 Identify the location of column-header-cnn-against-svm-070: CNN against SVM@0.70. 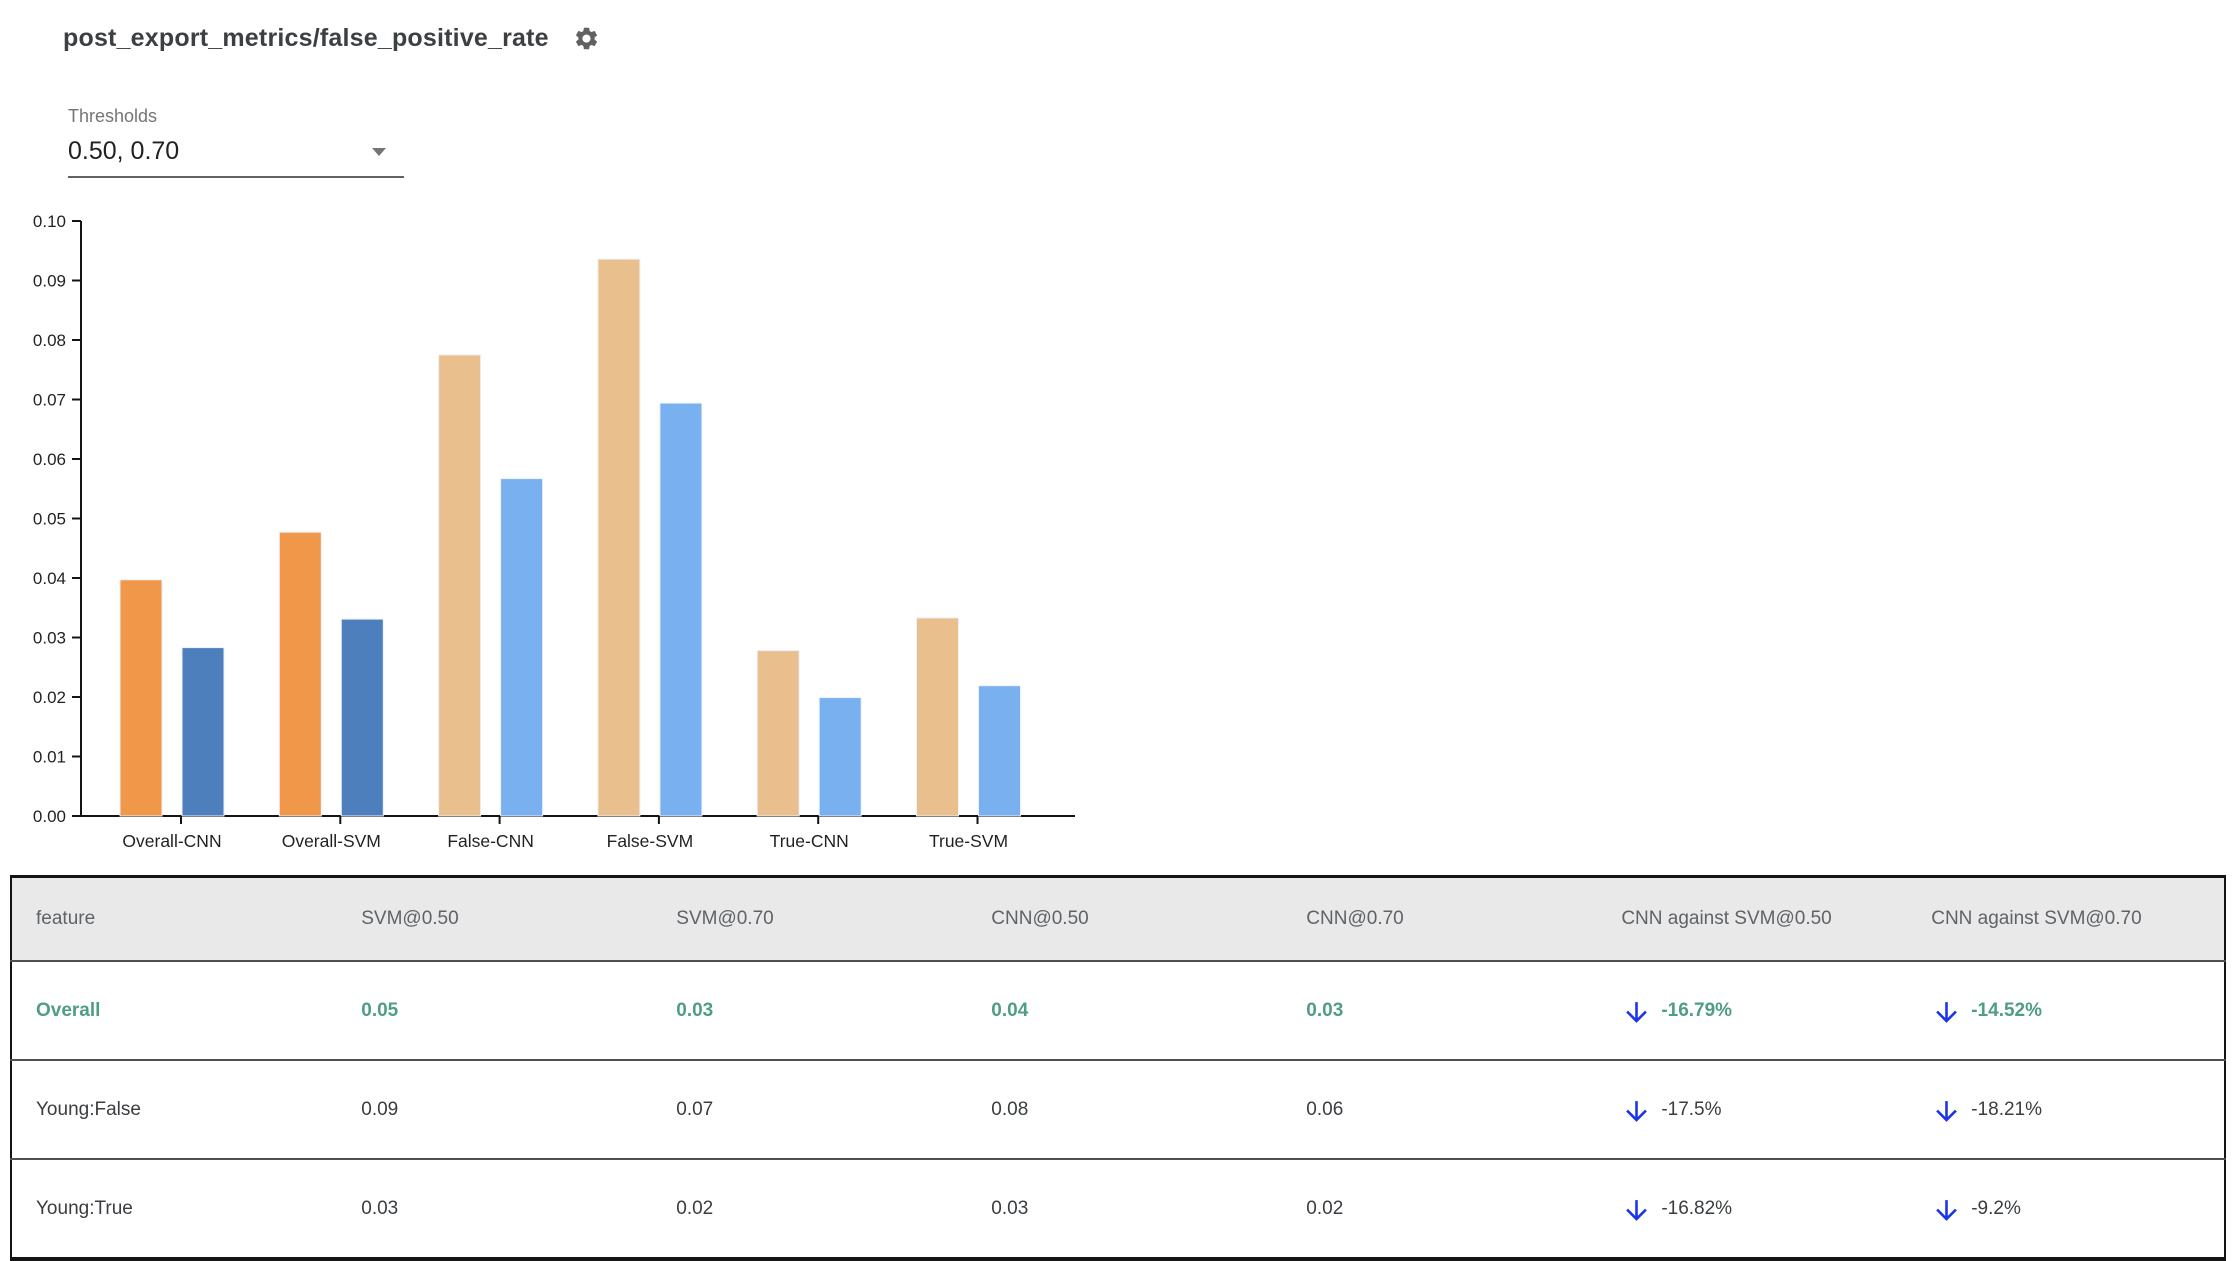
(2072, 918).